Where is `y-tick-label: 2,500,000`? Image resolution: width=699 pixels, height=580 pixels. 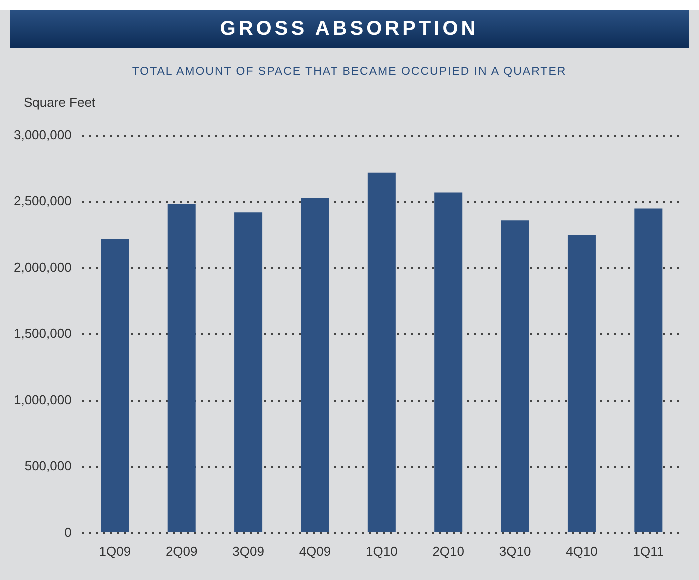 y-tick-label: 2,500,000 is located at coordinates (43, 201).